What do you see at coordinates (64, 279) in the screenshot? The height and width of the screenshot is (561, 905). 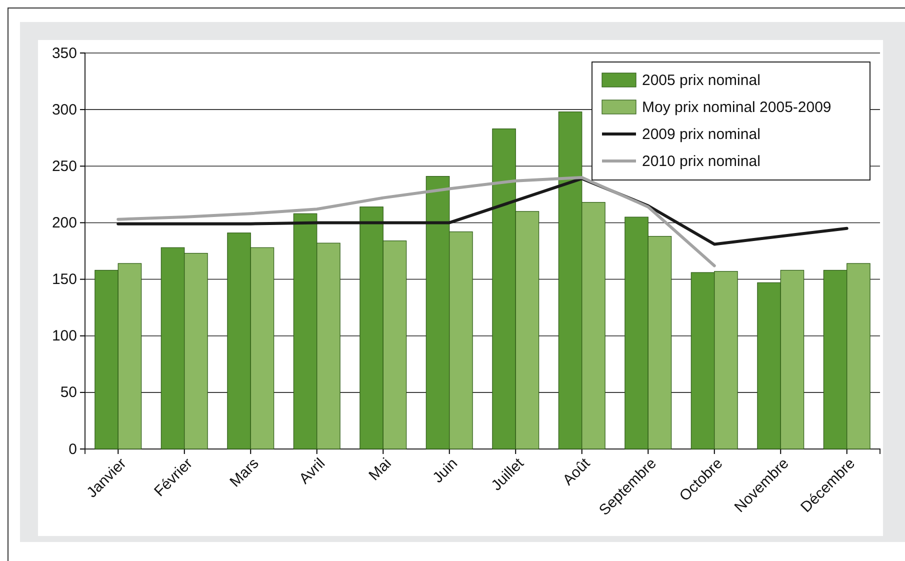 I see `y-tick-label: 150` at bounding box center [64, 279].